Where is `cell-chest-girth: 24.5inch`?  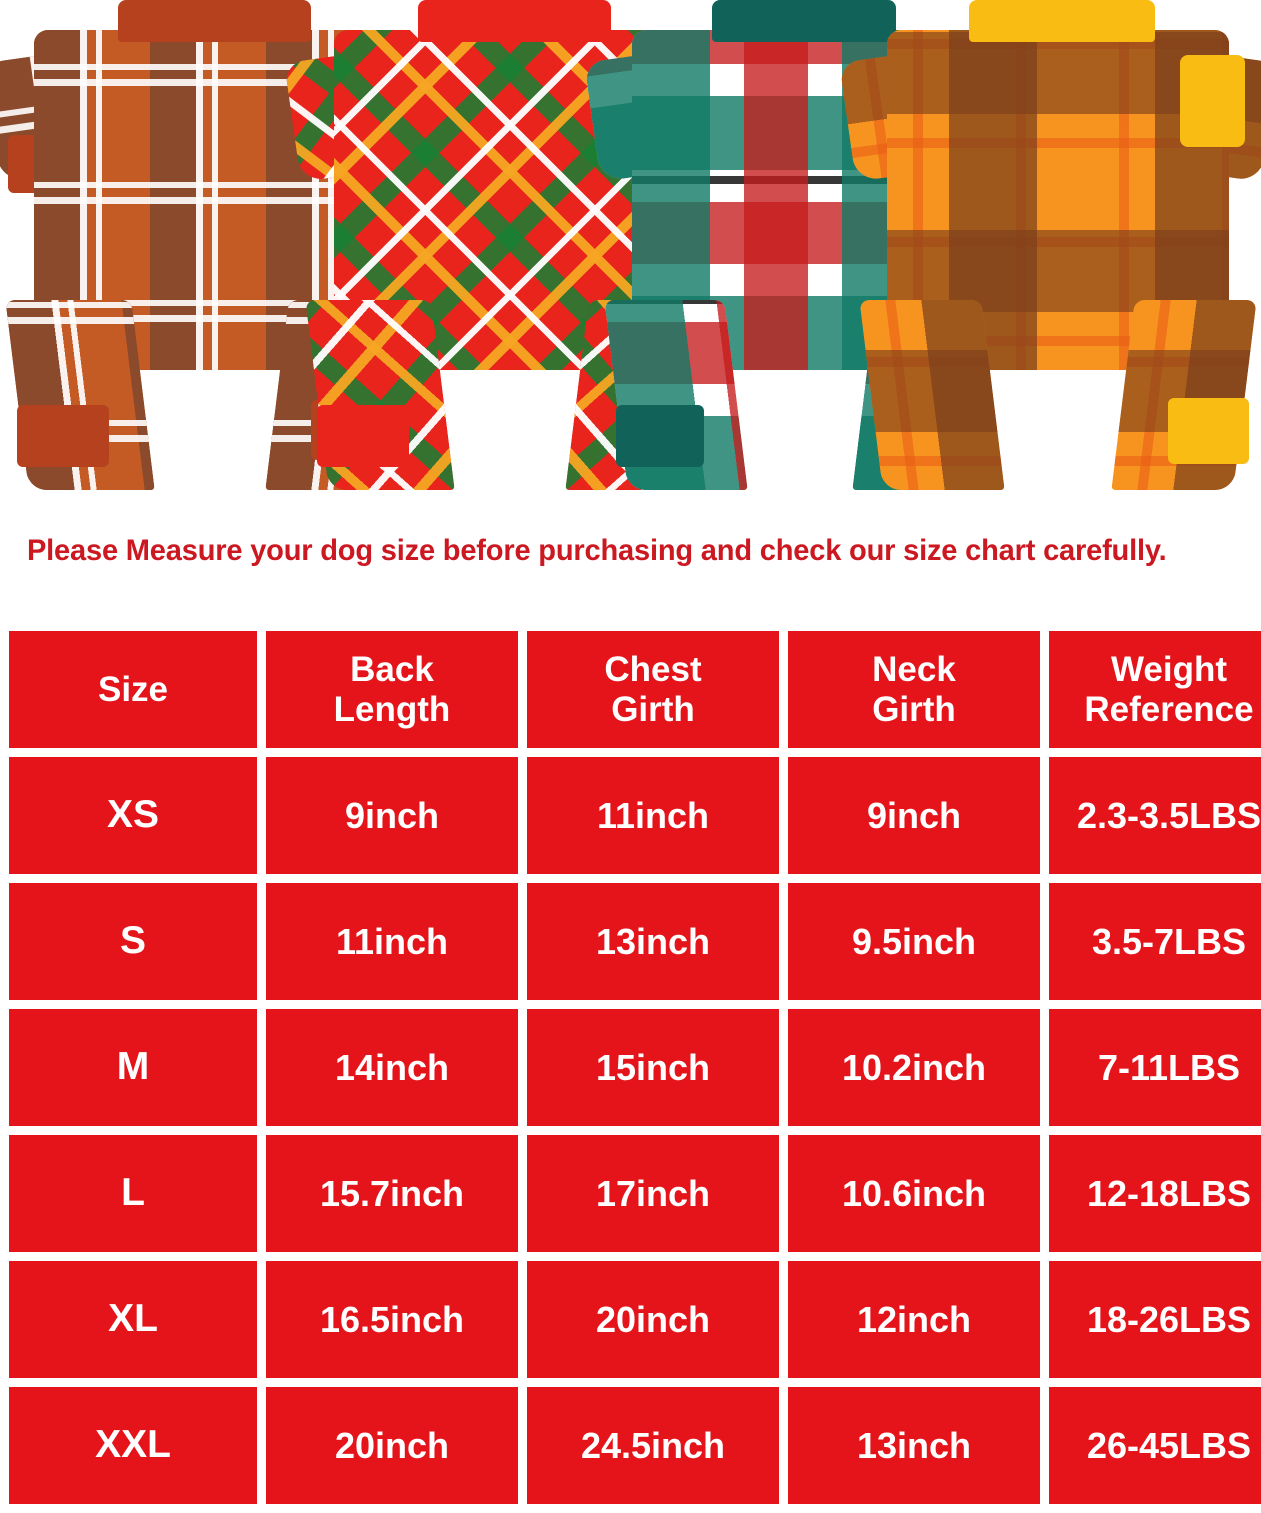 cell-chest-girth: 24.5inch is located at coordinates (653, 1445).